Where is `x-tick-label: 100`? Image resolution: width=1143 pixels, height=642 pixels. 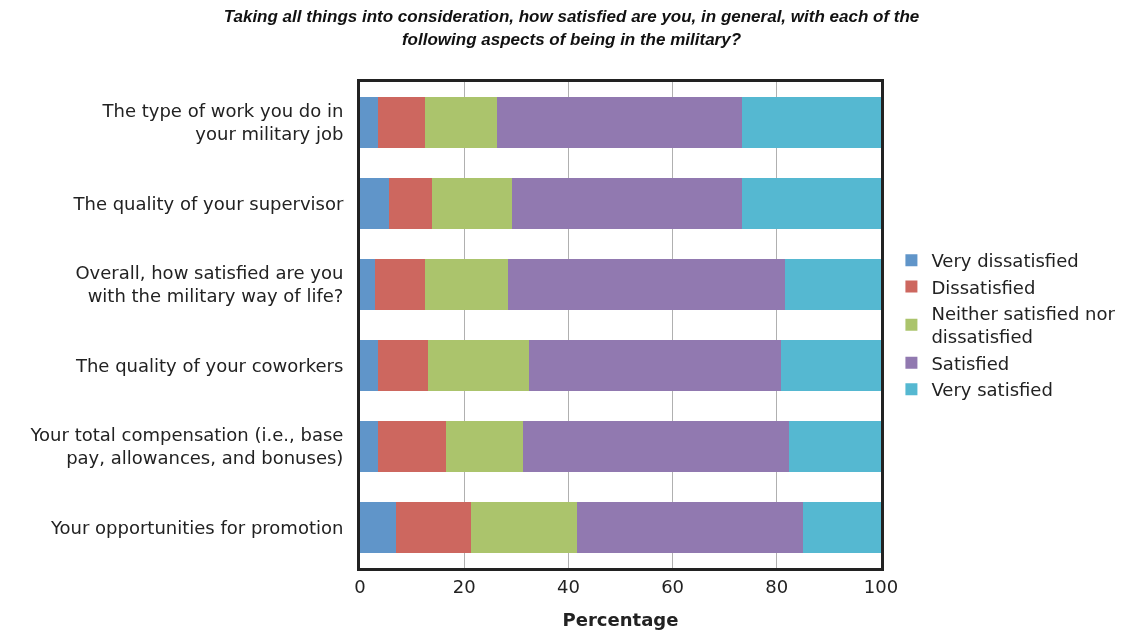
x-tick-label: 100 is located at coordinates (881, 586).